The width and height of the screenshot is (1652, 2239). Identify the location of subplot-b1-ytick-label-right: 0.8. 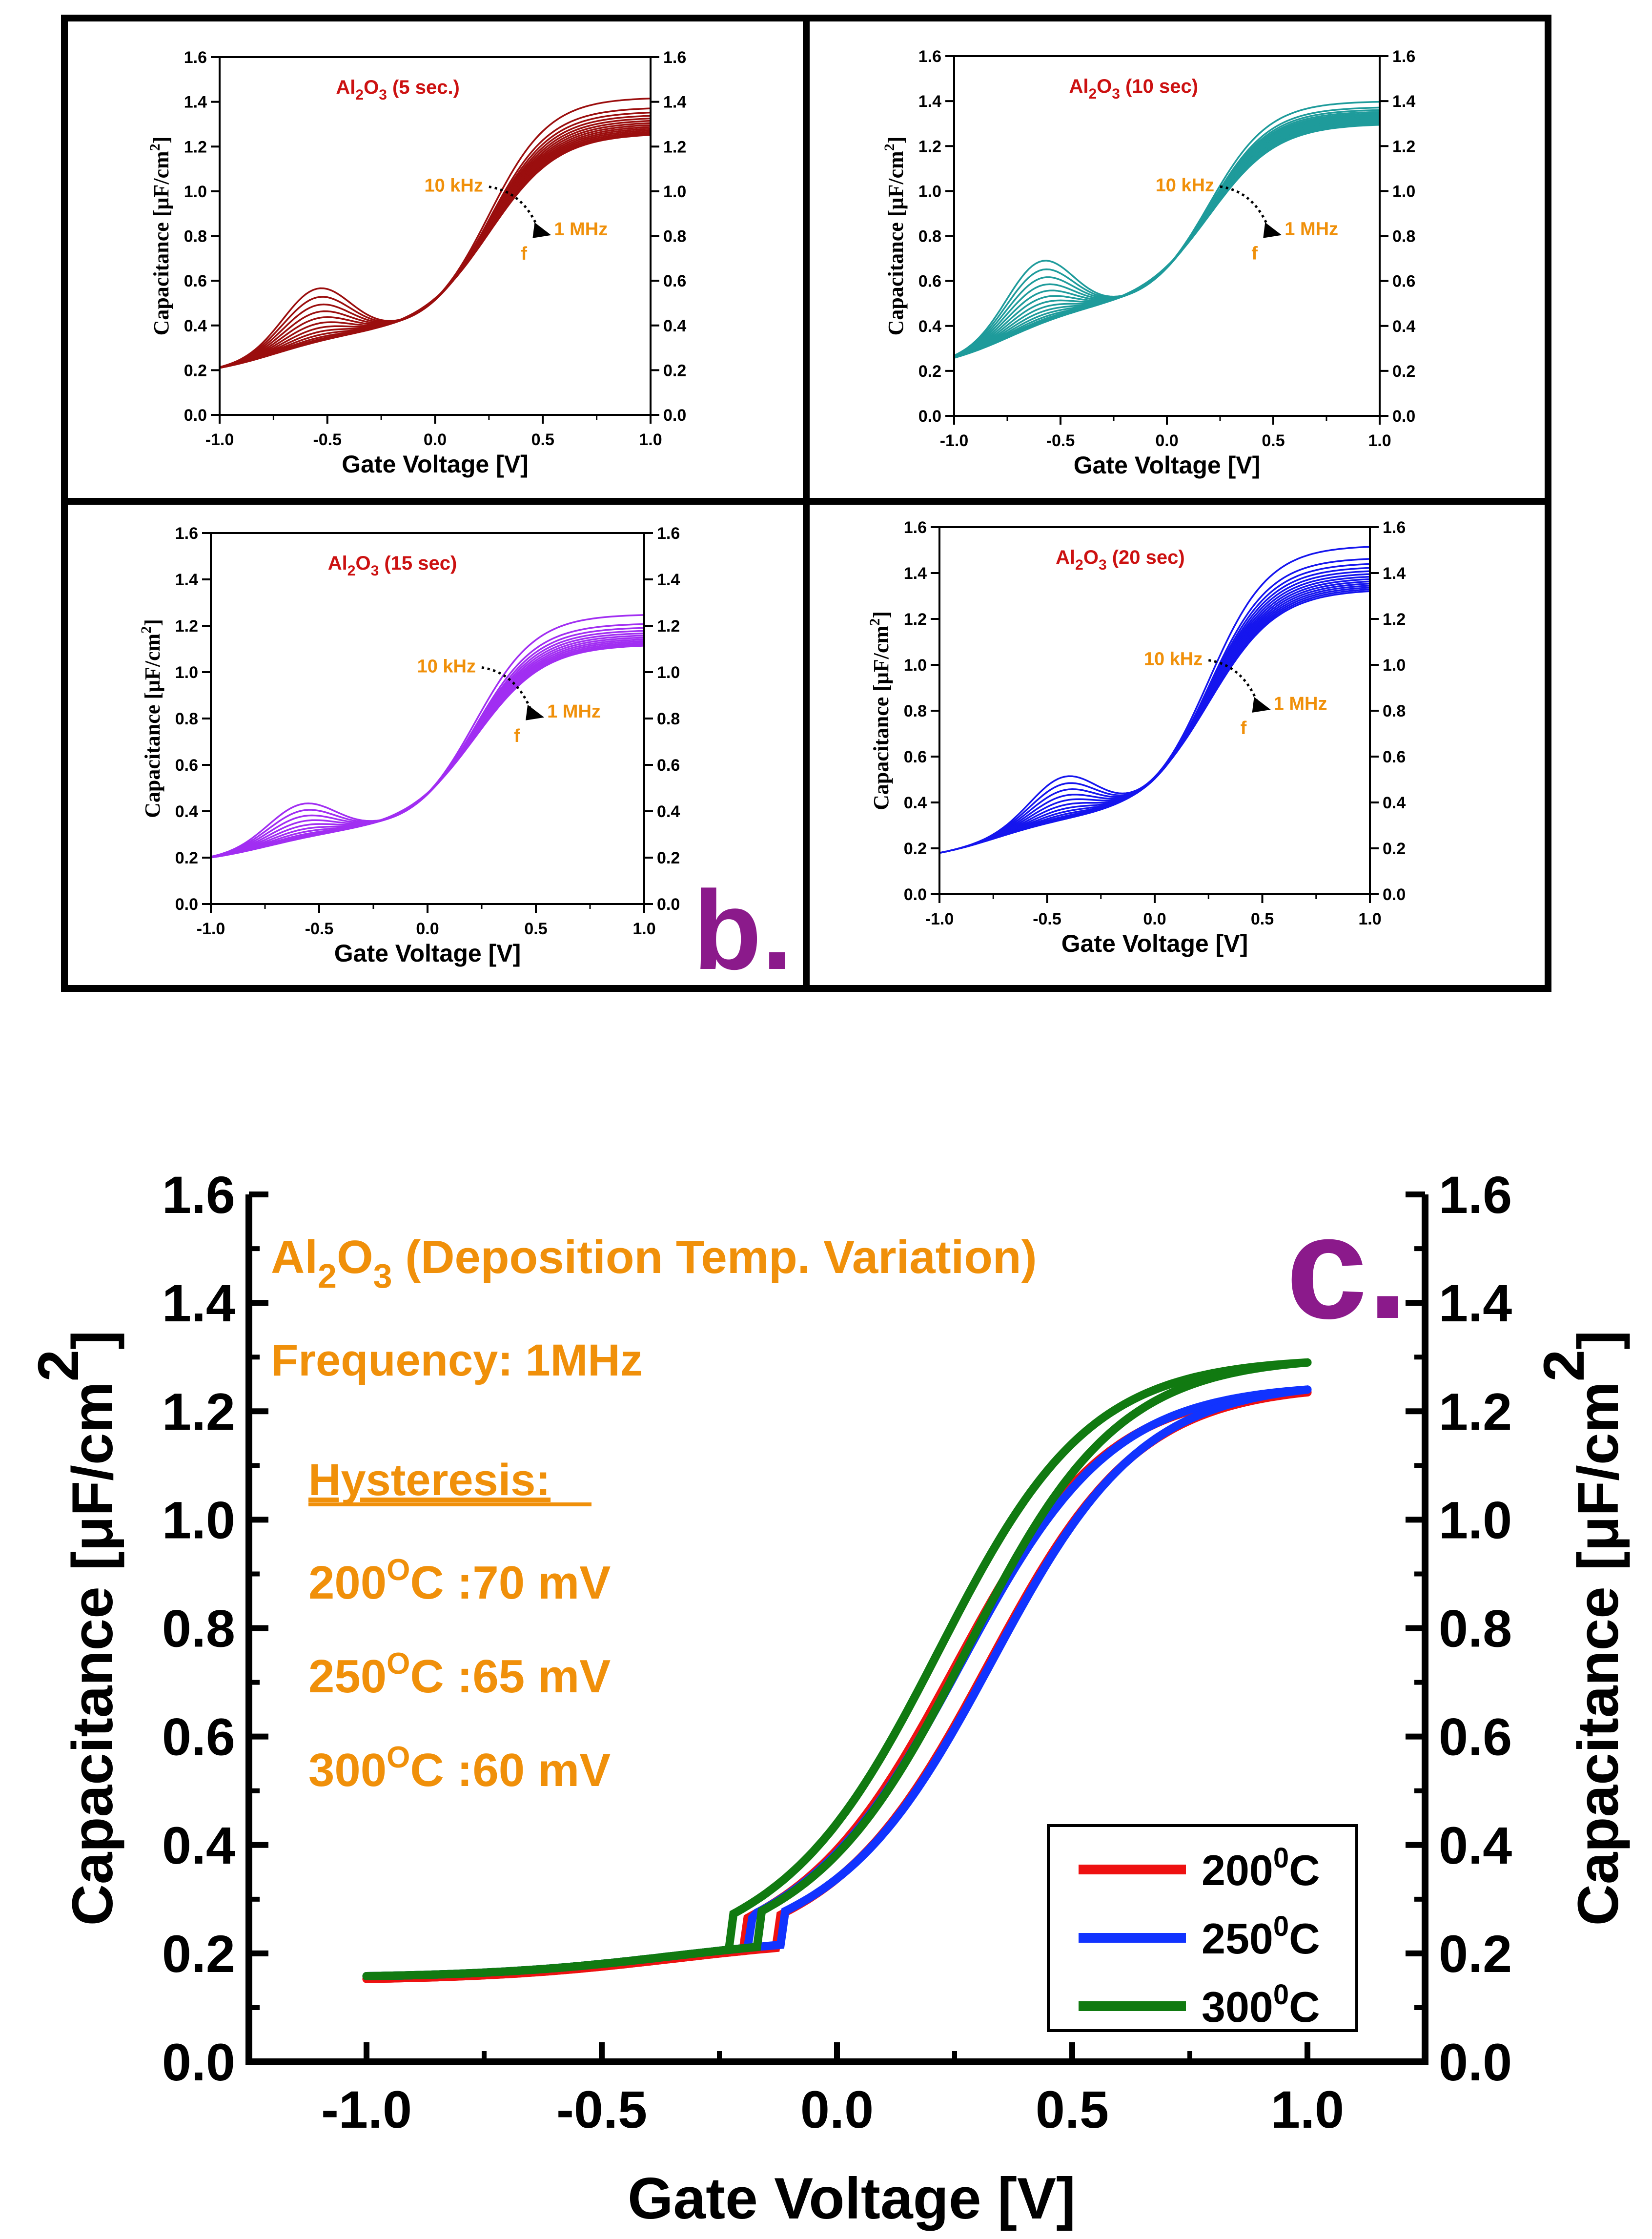
(674, 236).